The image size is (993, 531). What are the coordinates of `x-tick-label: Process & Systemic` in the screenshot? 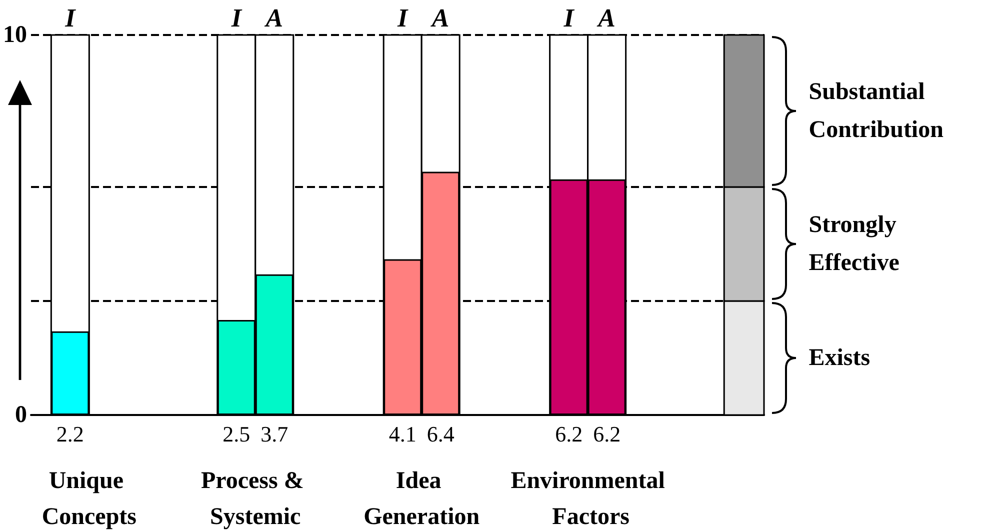 It's located at (255, 499).